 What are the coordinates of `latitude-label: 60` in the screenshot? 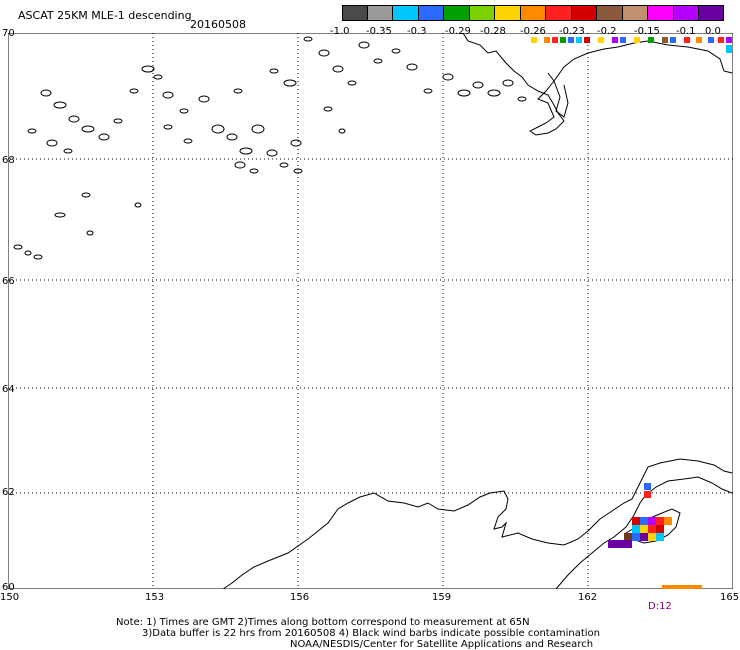 It's located at (8, 587).